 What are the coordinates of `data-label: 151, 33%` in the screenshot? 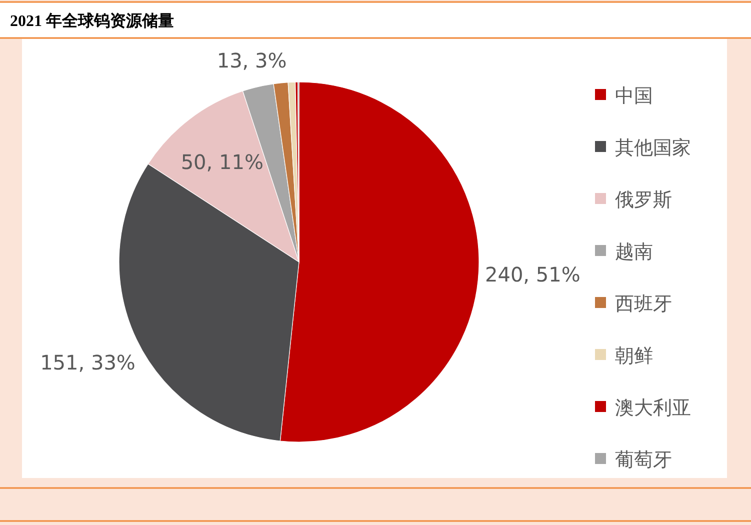 It's located at (88, 362).